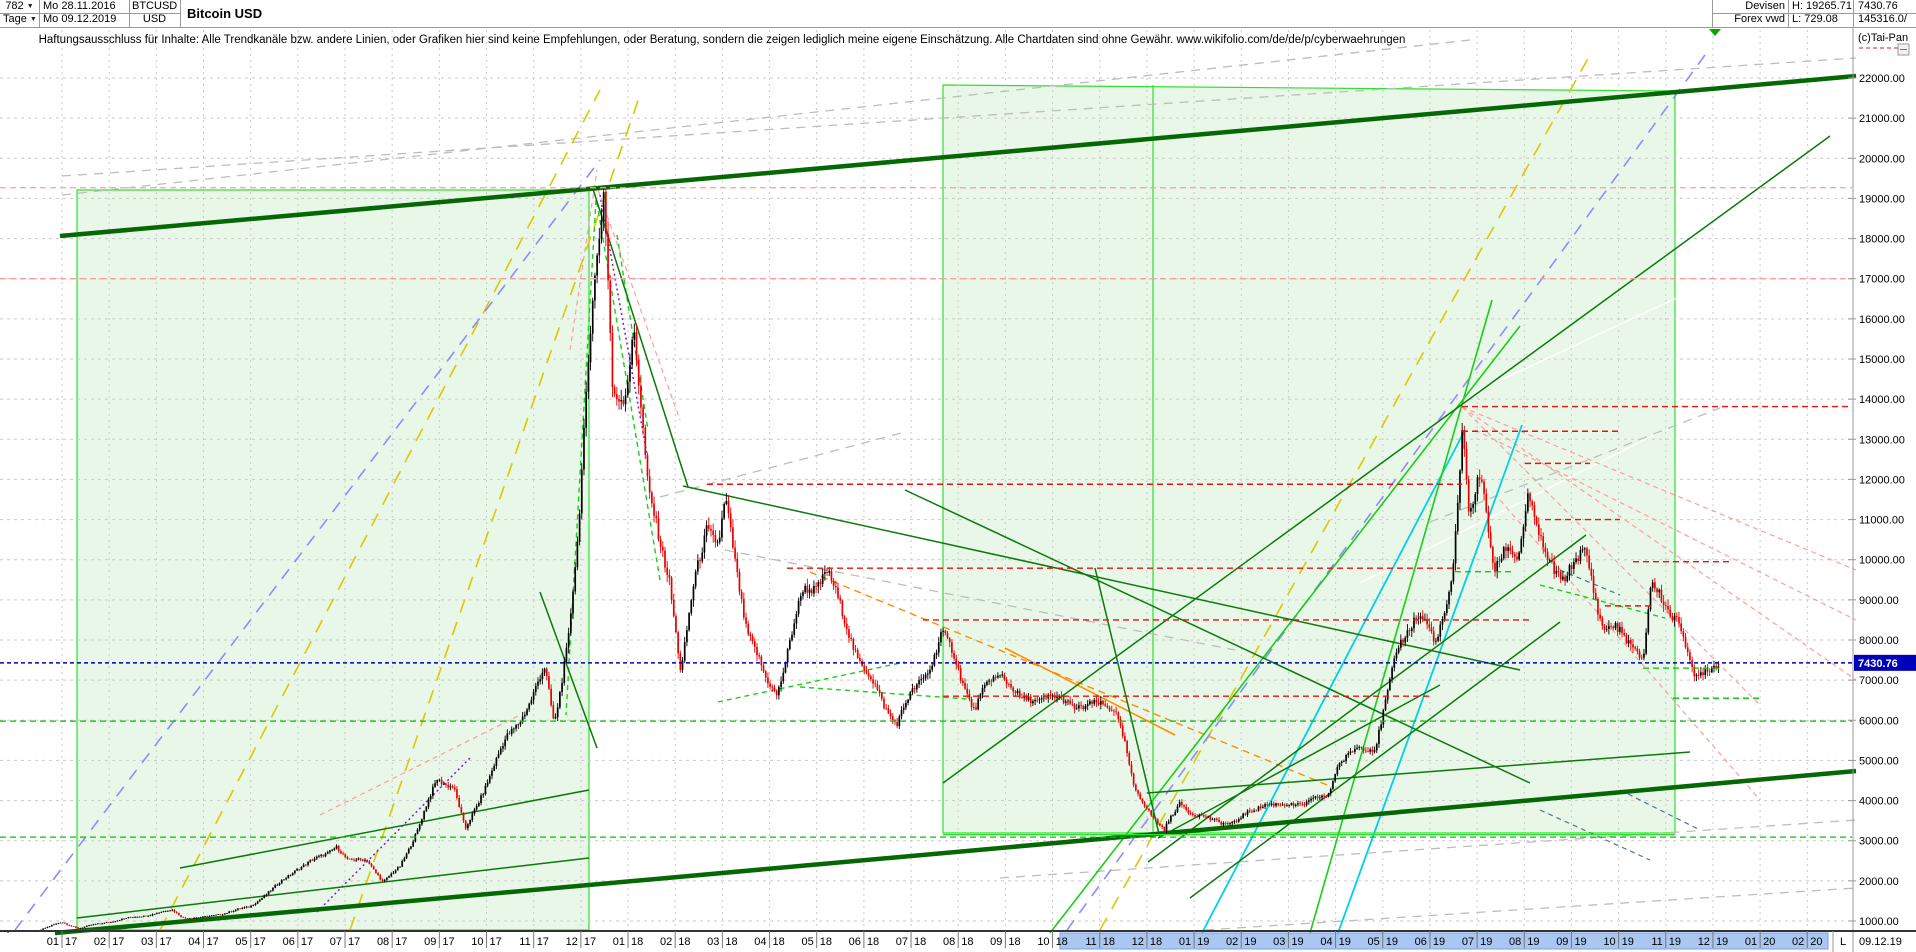  Describe the element at coordinates (1882, 400) in the screenshot. I see `svg-text: 14000.00` at that location.